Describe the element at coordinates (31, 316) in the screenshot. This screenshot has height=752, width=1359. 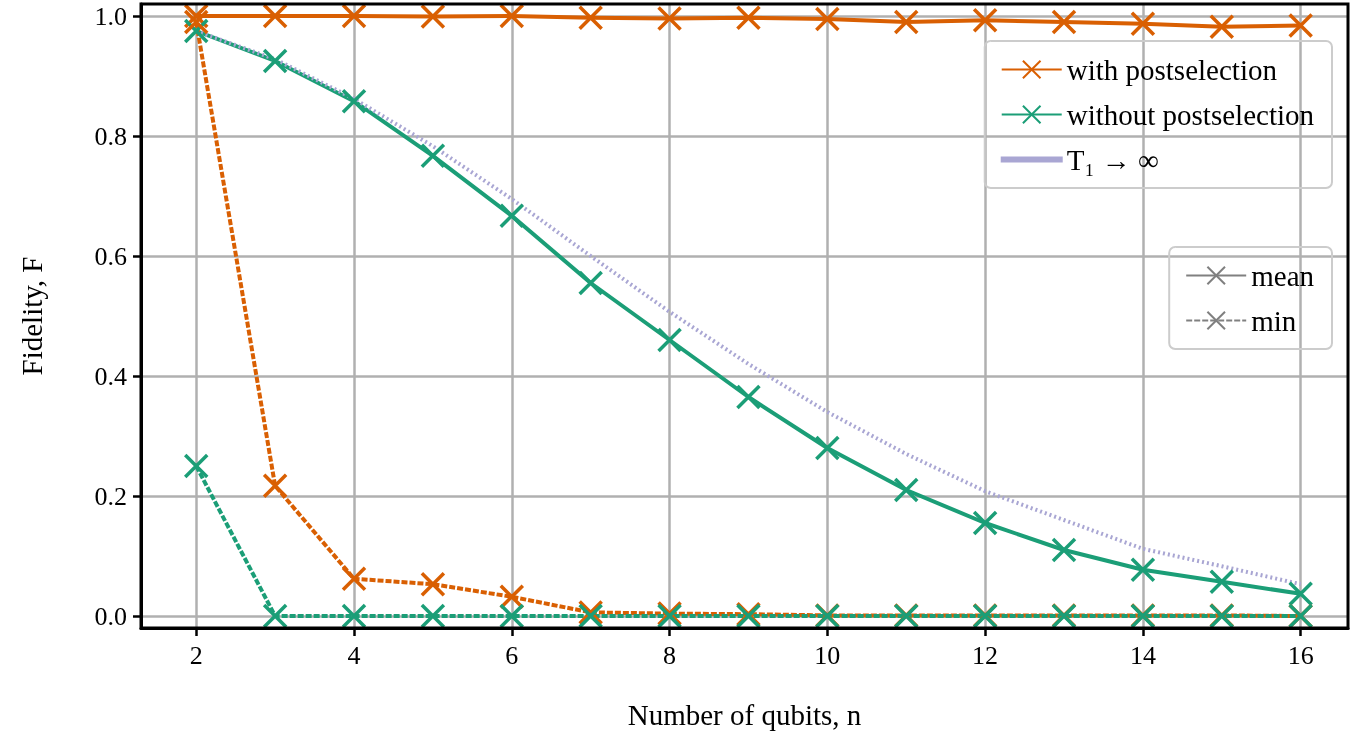
I see `y-axis-title: Fidelity, F` at that location.